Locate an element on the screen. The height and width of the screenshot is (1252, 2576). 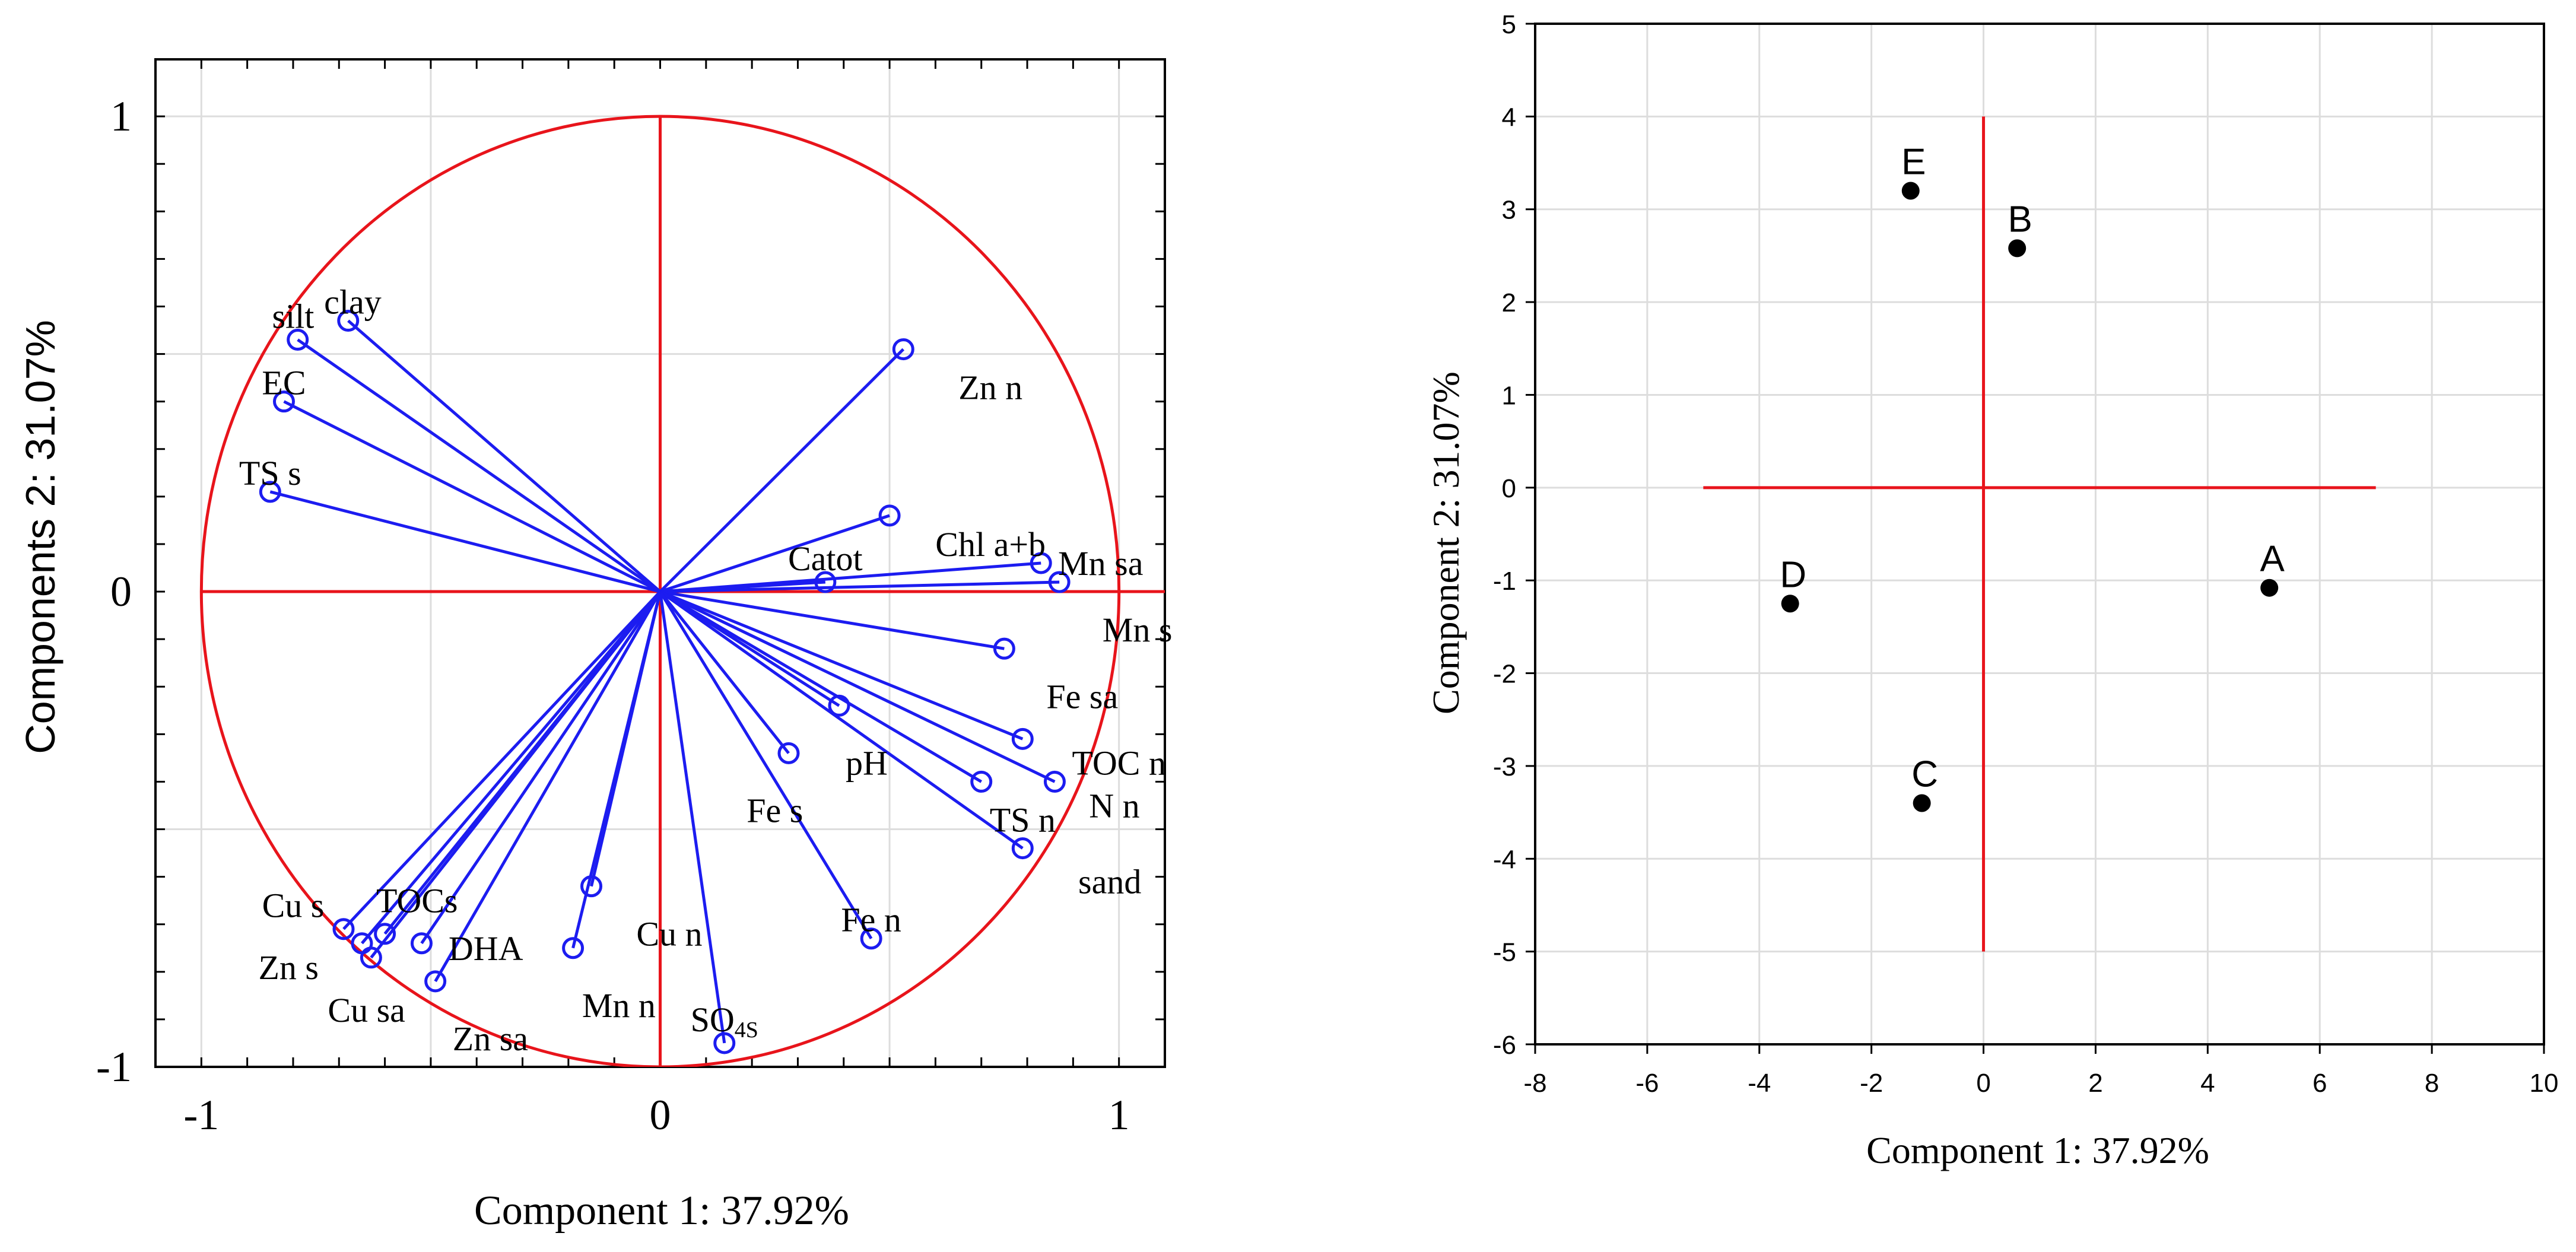
vector-n-n is located at coordinates (858, 686).